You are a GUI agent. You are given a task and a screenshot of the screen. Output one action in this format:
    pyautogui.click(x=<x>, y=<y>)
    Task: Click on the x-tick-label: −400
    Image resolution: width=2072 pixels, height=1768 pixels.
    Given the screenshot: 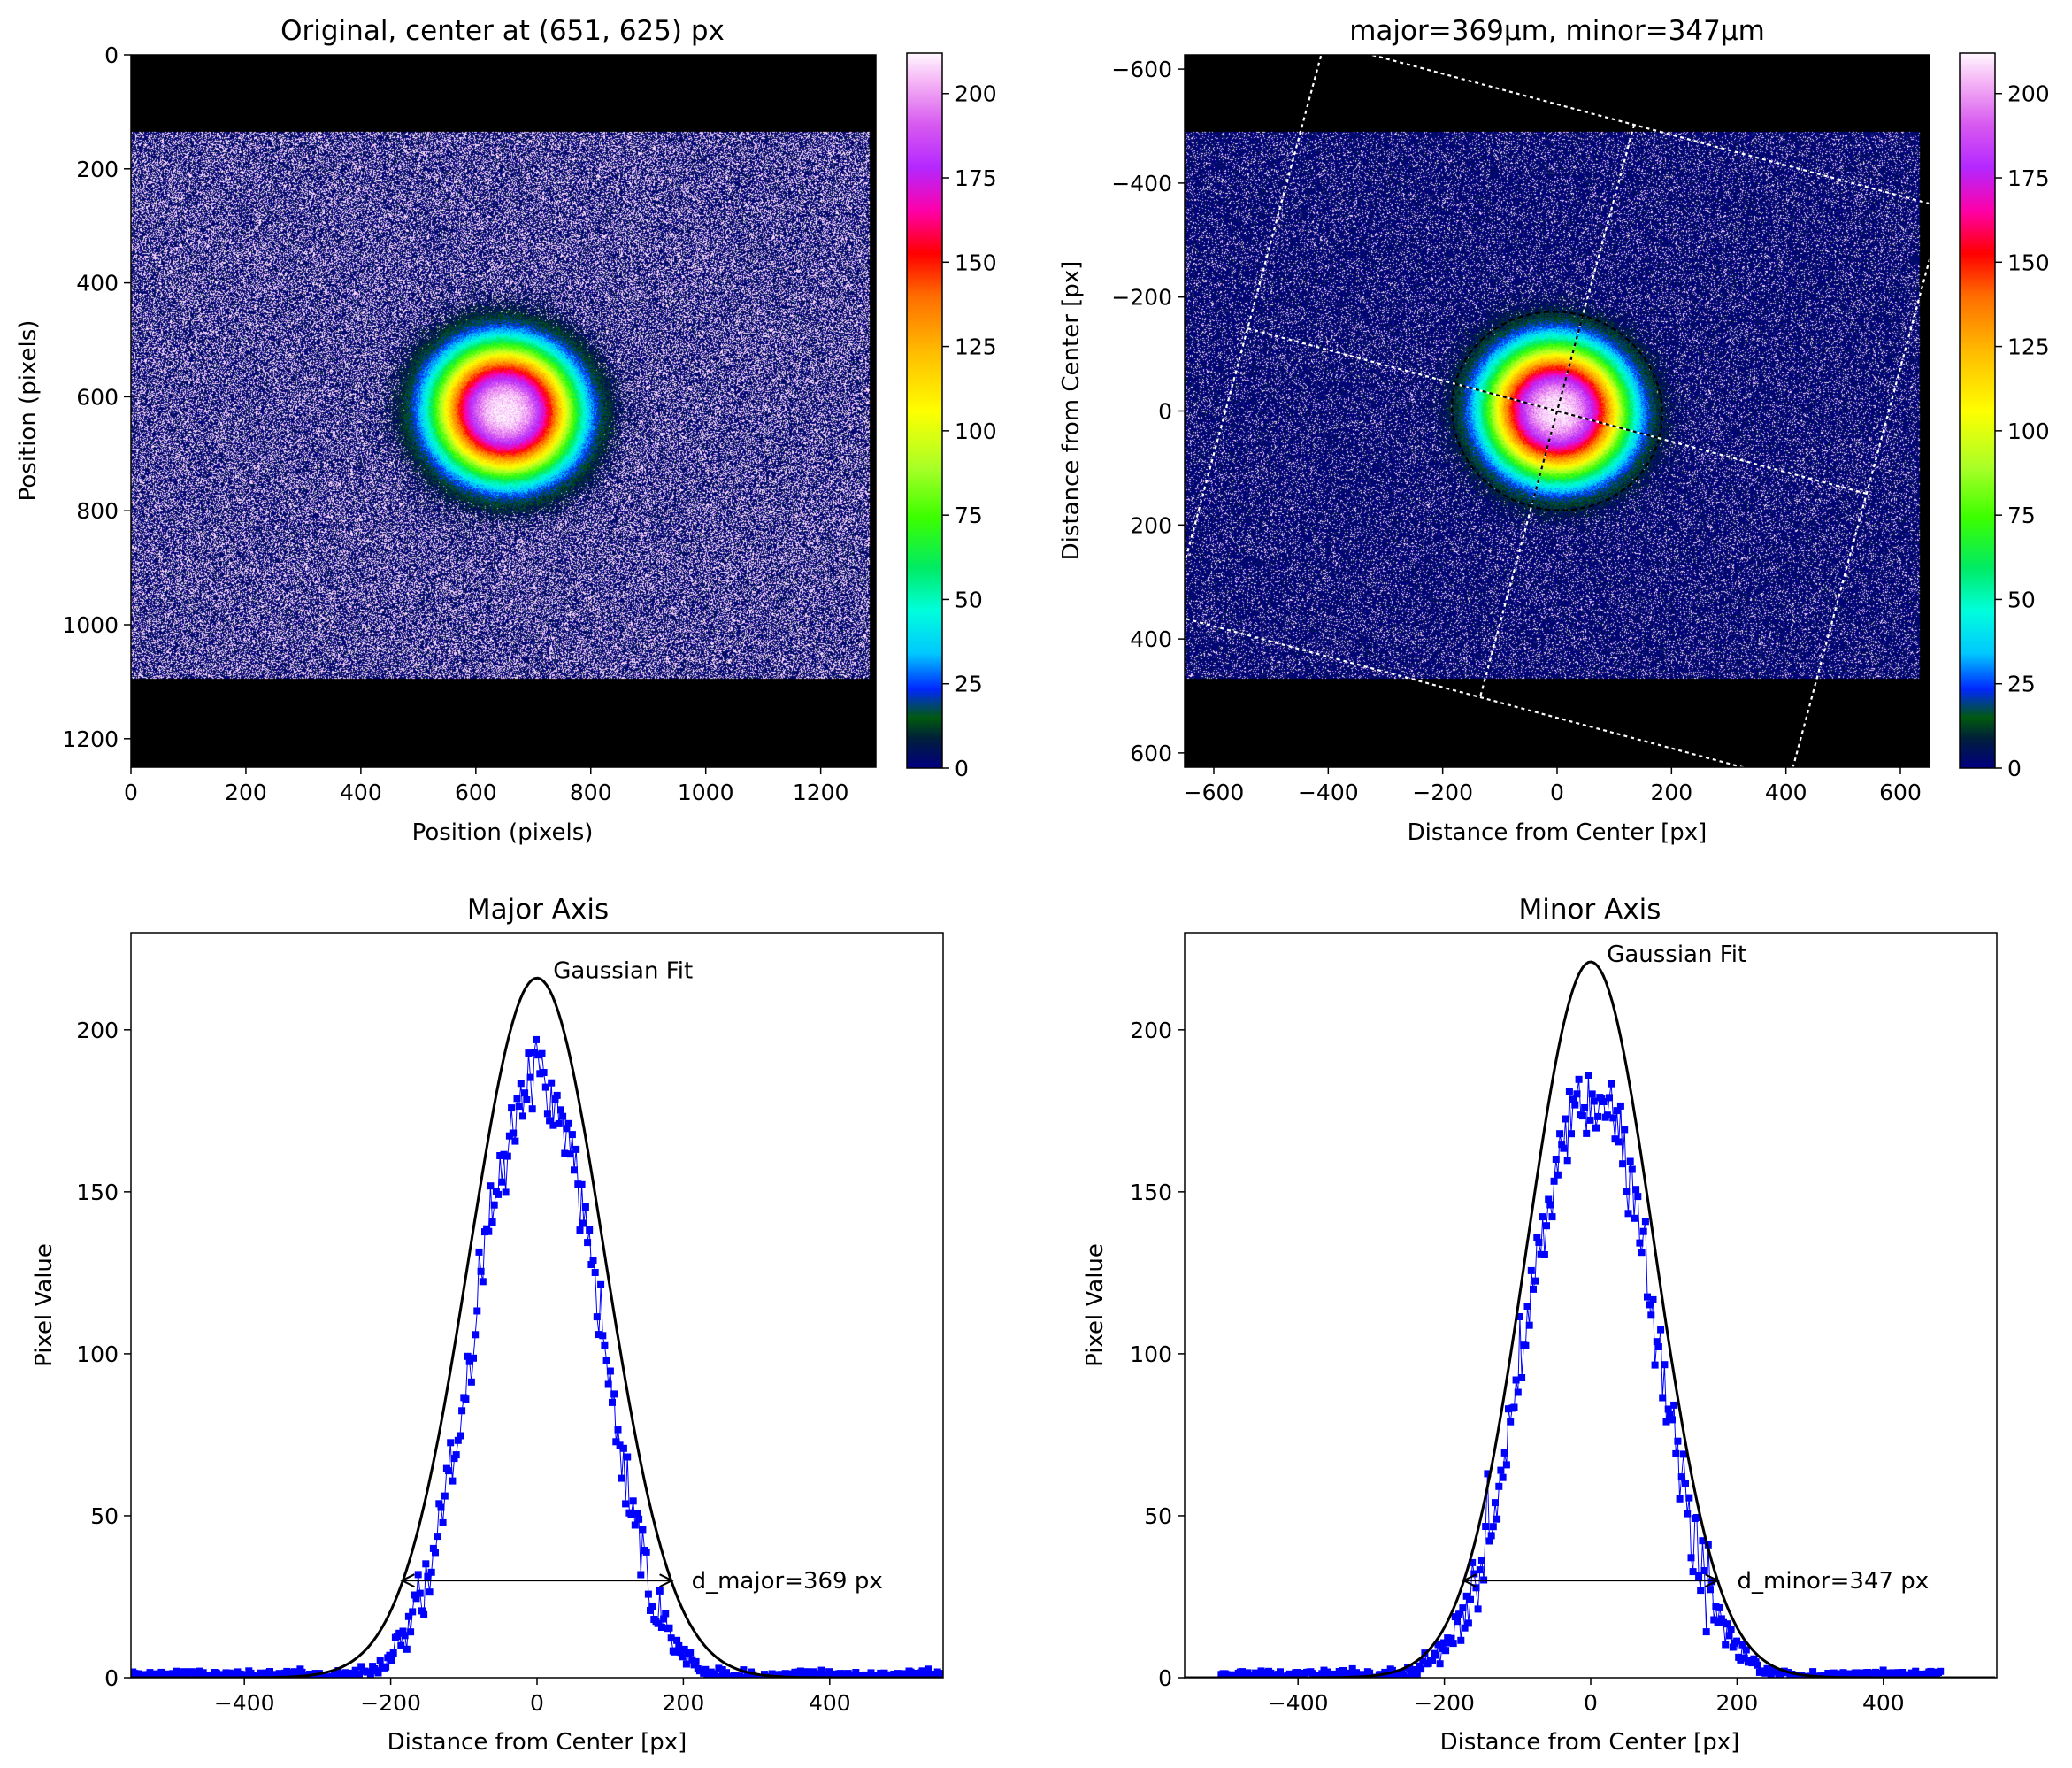 What is the action you would take?
    pyautogui.click(x=244, y=1703)
    